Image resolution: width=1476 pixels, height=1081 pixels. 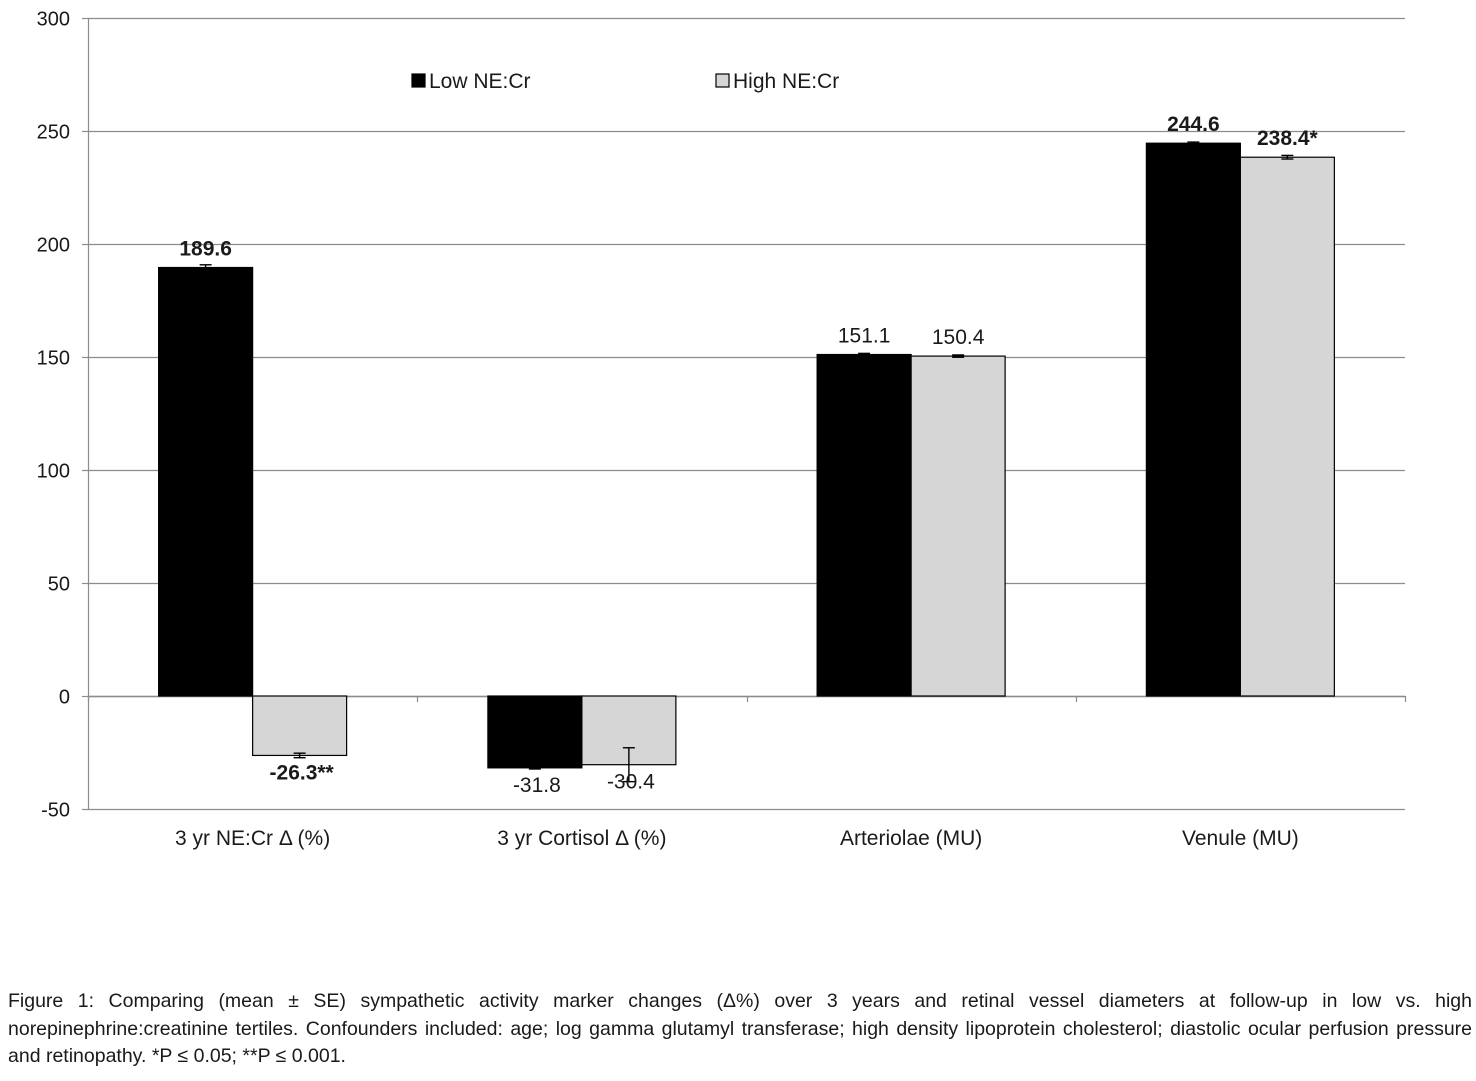 What do you see at coordinates (53, 472) in the screenshot?
I see `y-tick-label: 100` at bounding box center [53, 472].